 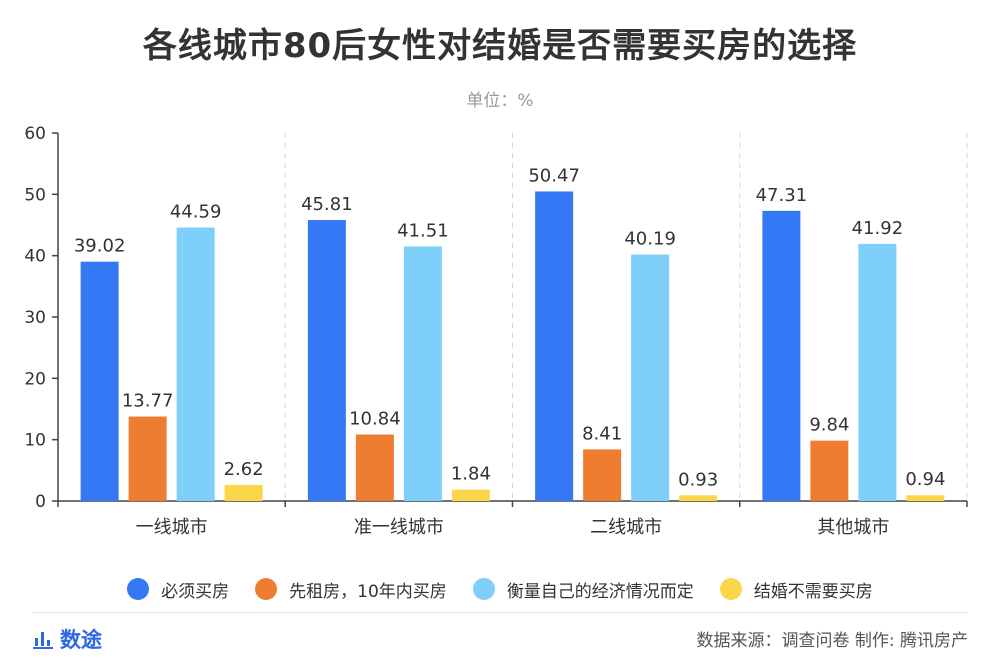 What do you see at coordinates (813, 591) in the screenshot?
I see `legend-label: 结婚不需要买房` at bounding box center [813, 591].